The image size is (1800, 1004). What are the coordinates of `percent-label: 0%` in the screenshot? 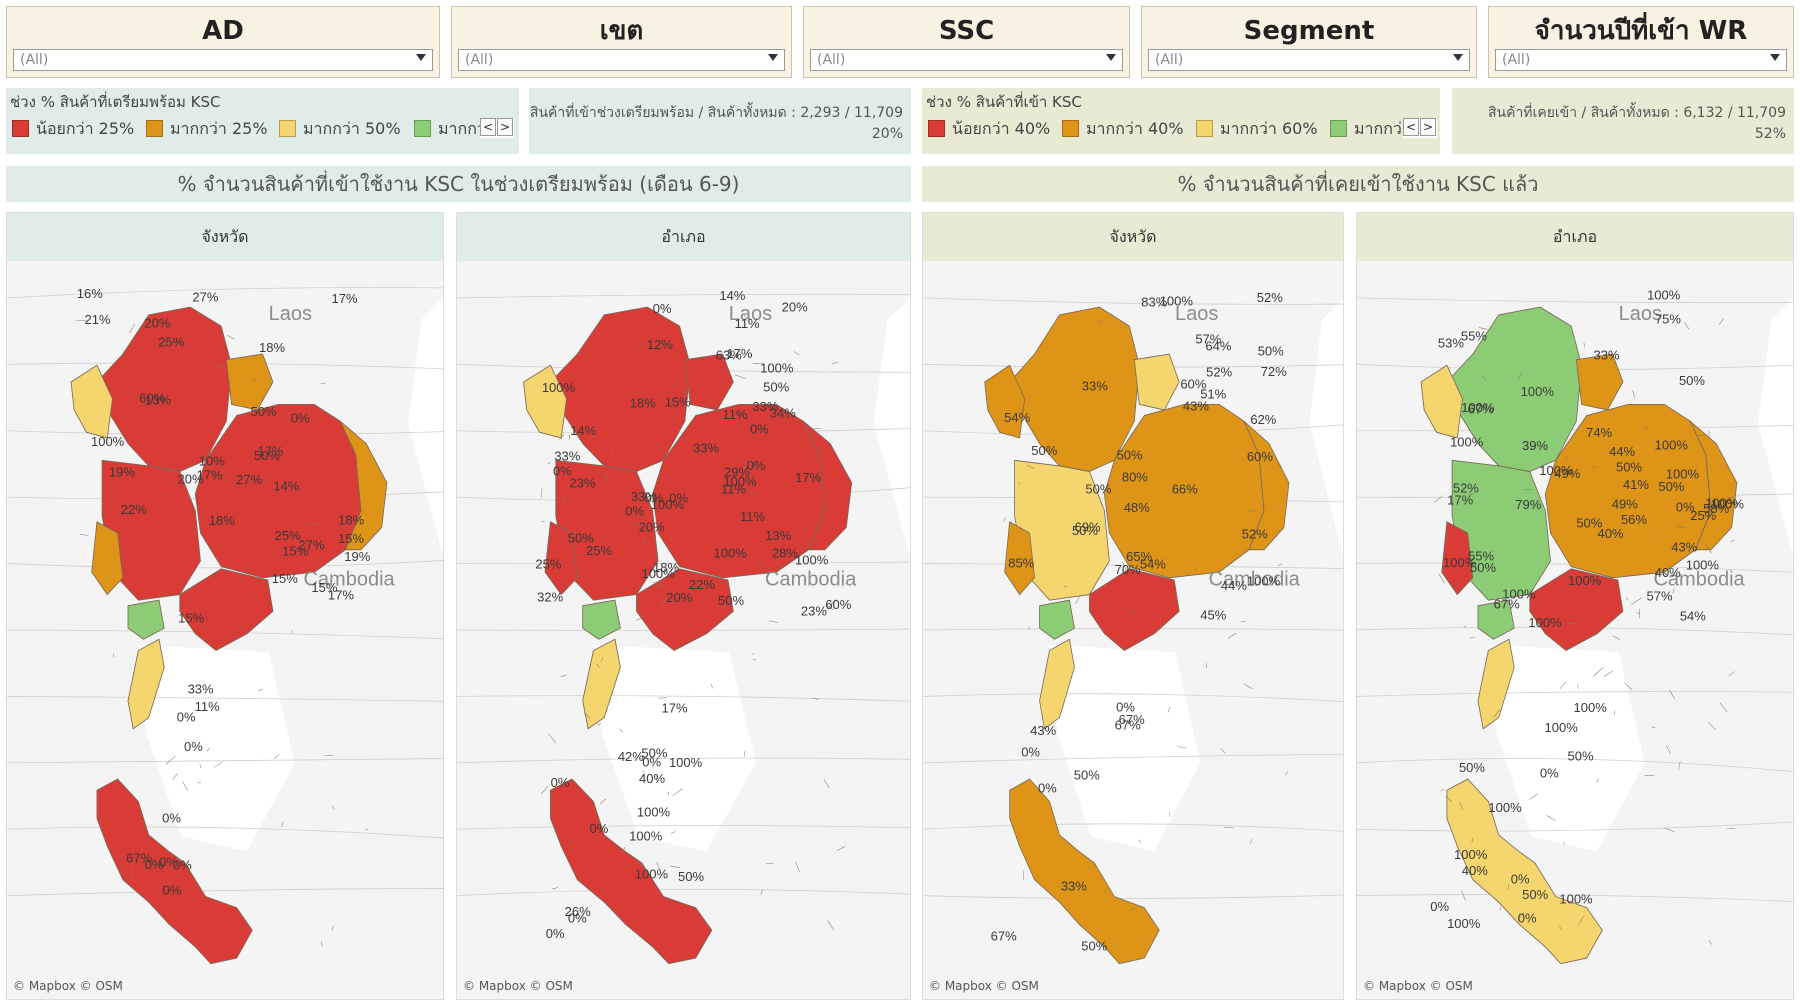 It's located at (300, 417).